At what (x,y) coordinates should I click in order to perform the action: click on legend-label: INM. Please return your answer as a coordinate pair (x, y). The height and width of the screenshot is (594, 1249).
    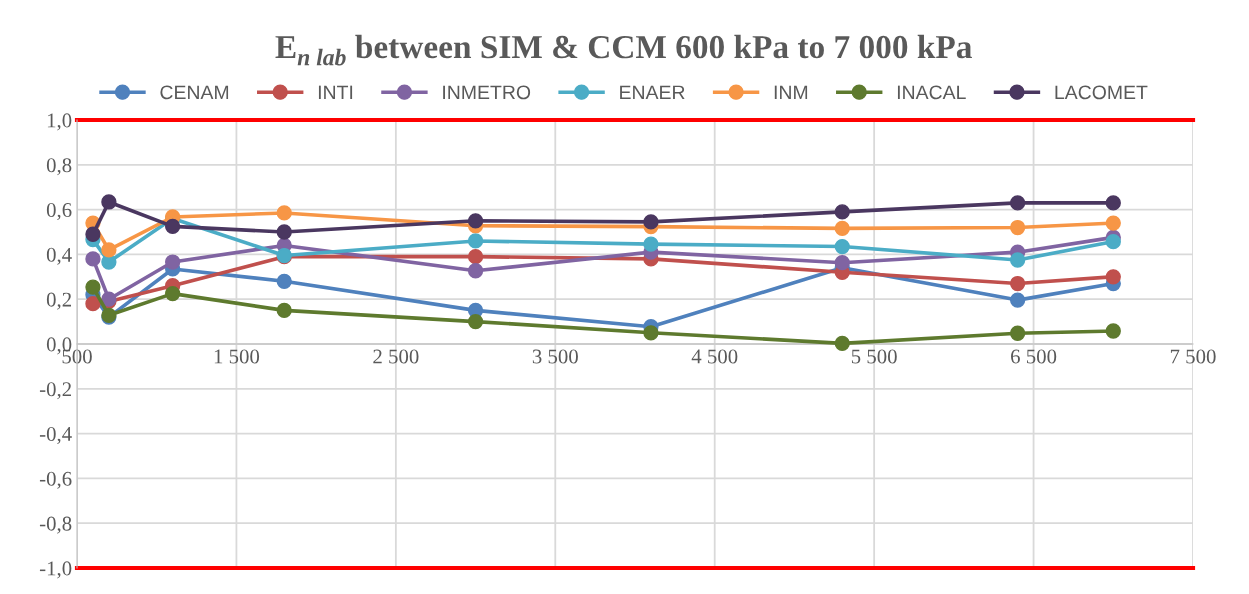
    Looking at the image, I should click on (791, 92).